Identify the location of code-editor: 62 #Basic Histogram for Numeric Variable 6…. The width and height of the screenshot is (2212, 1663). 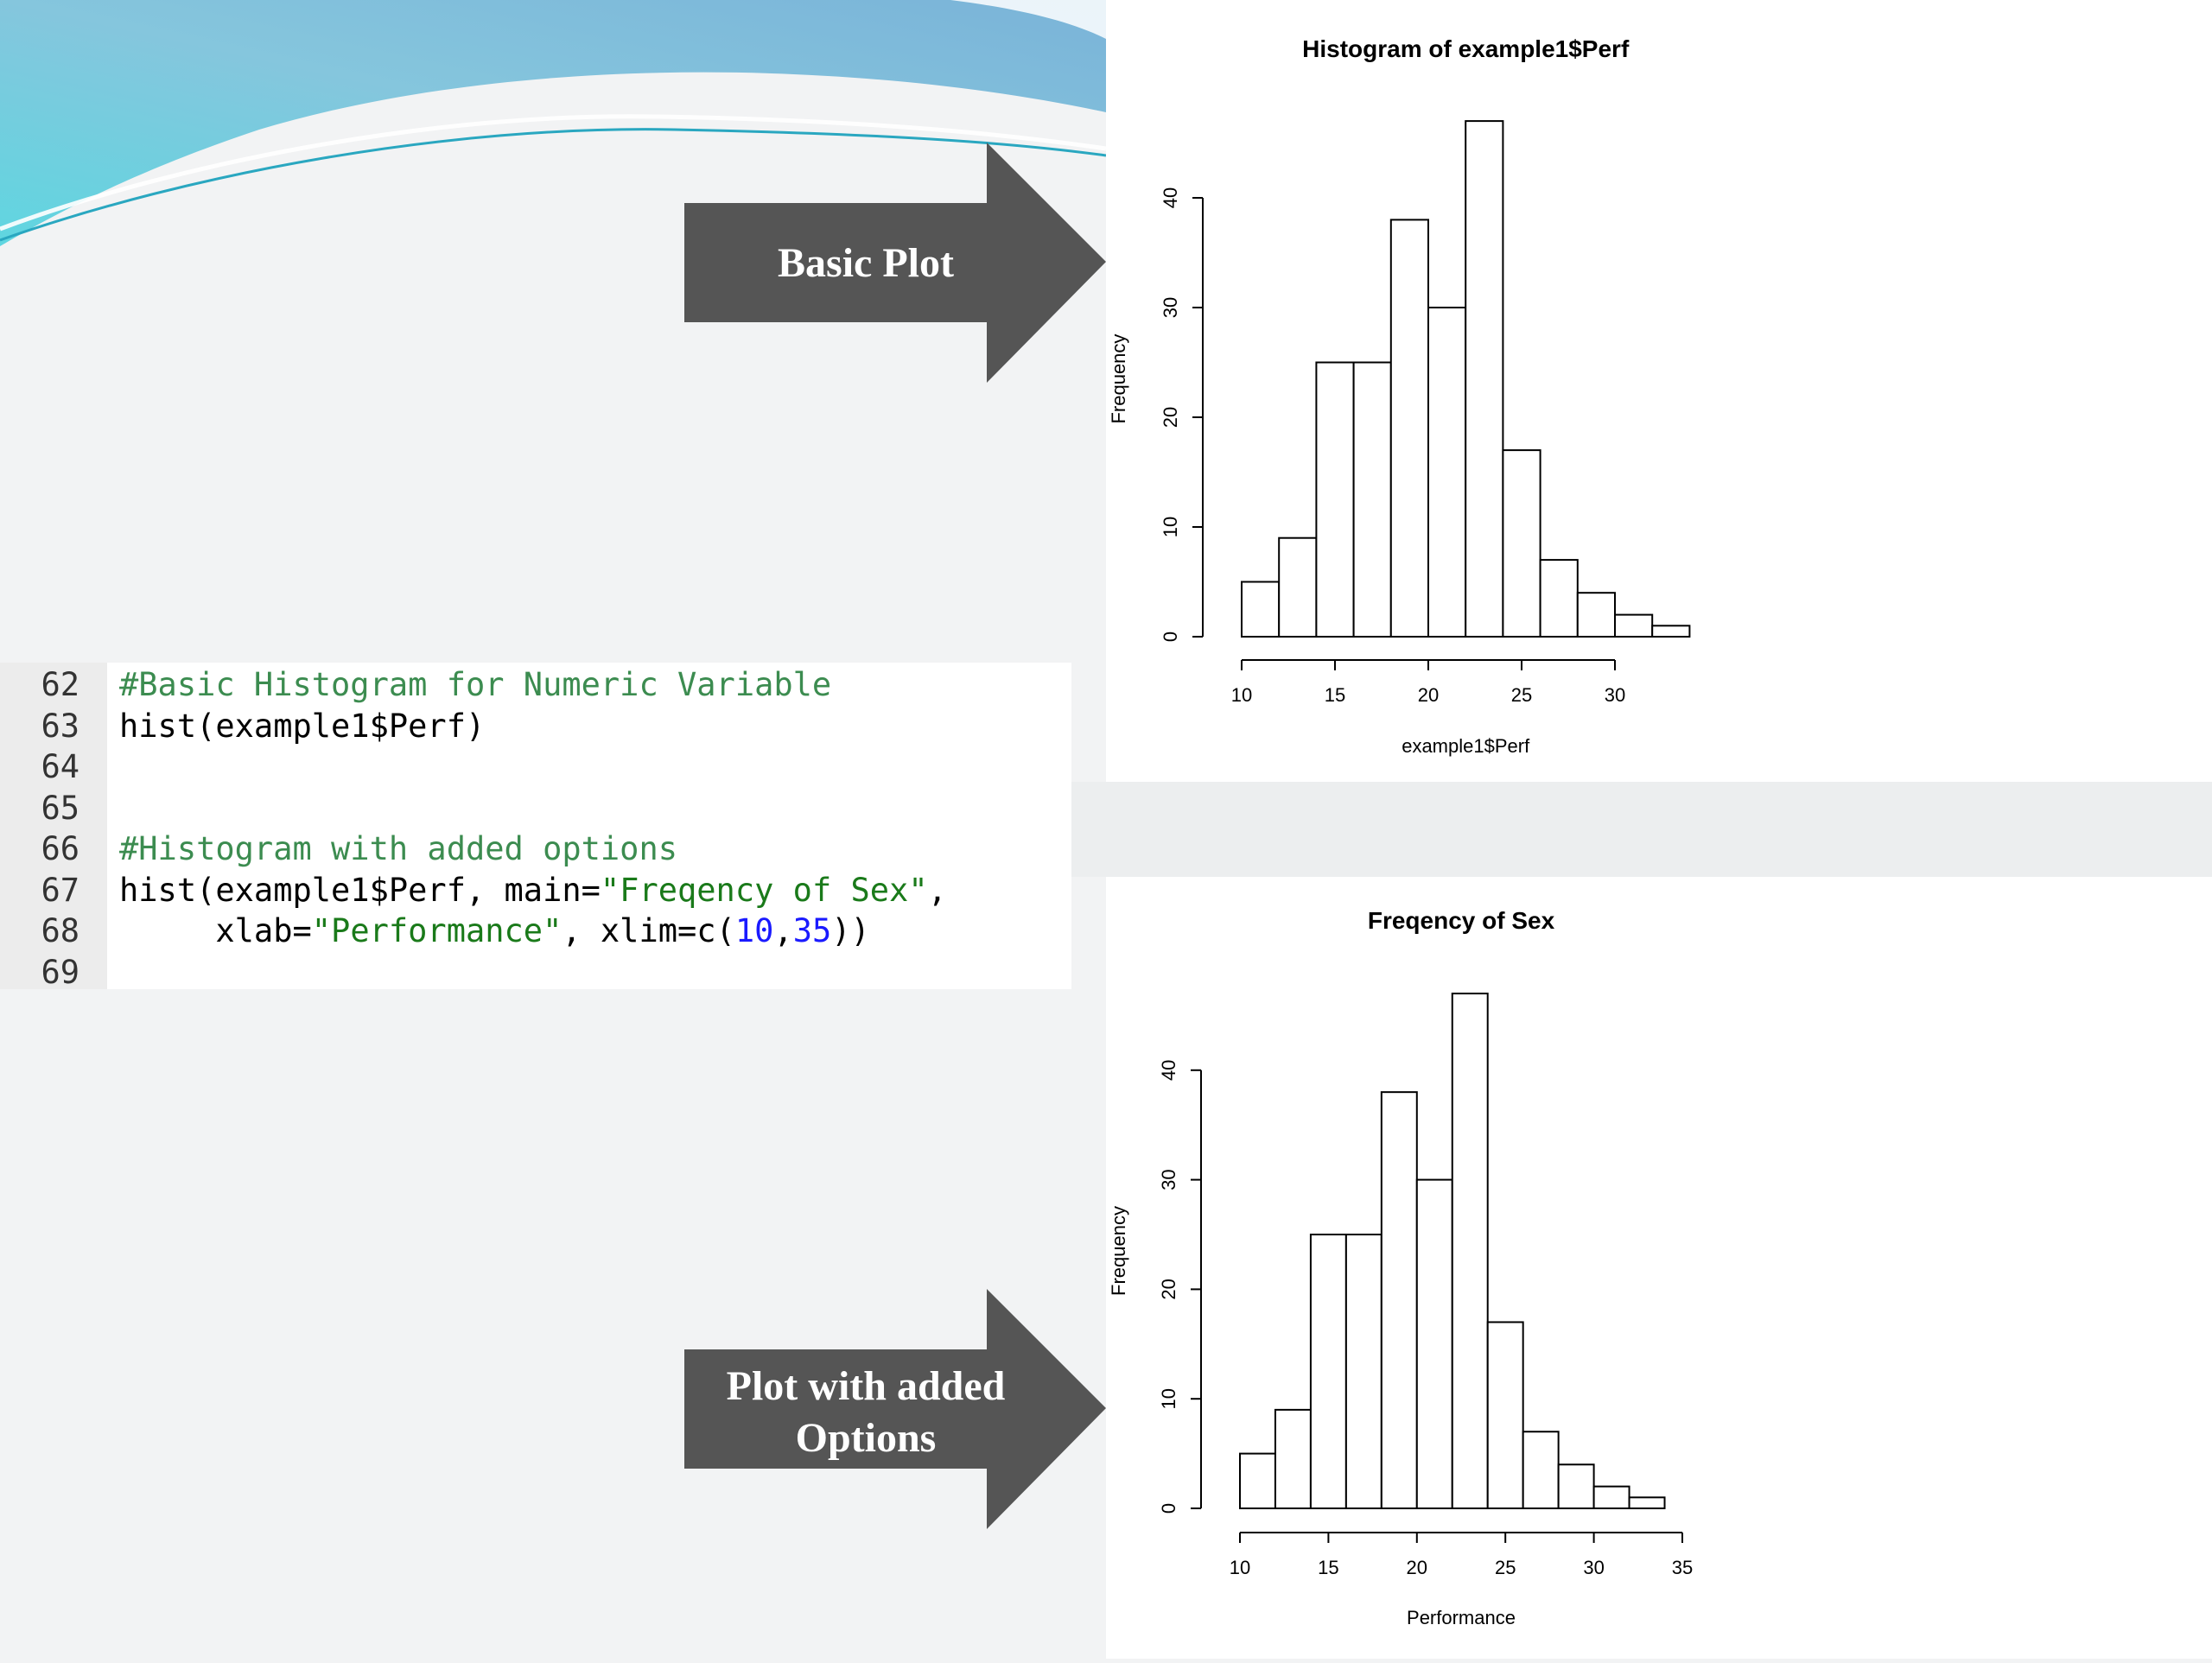
(535, 827).